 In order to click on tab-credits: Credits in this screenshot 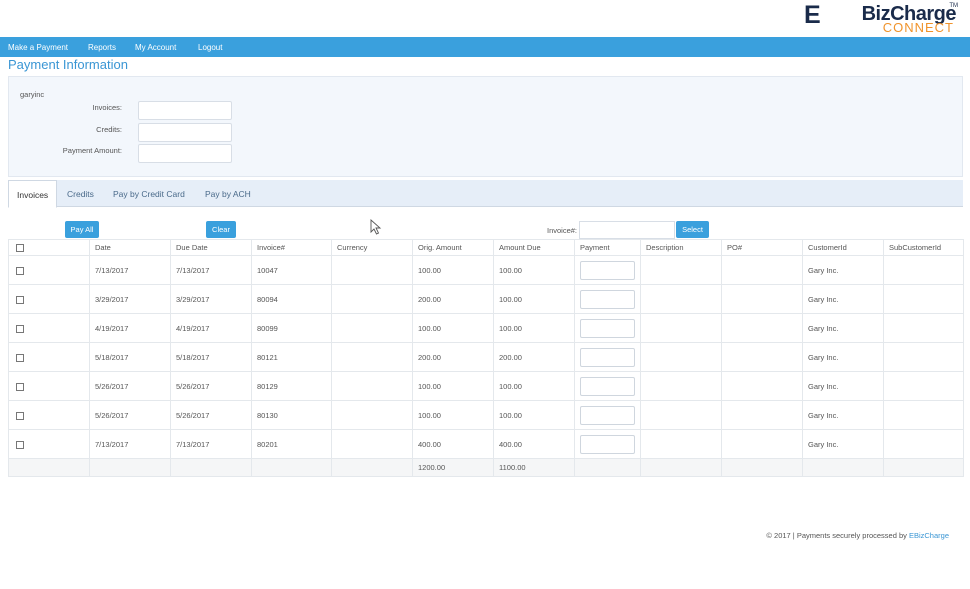, I will do `click(80, 194)`.